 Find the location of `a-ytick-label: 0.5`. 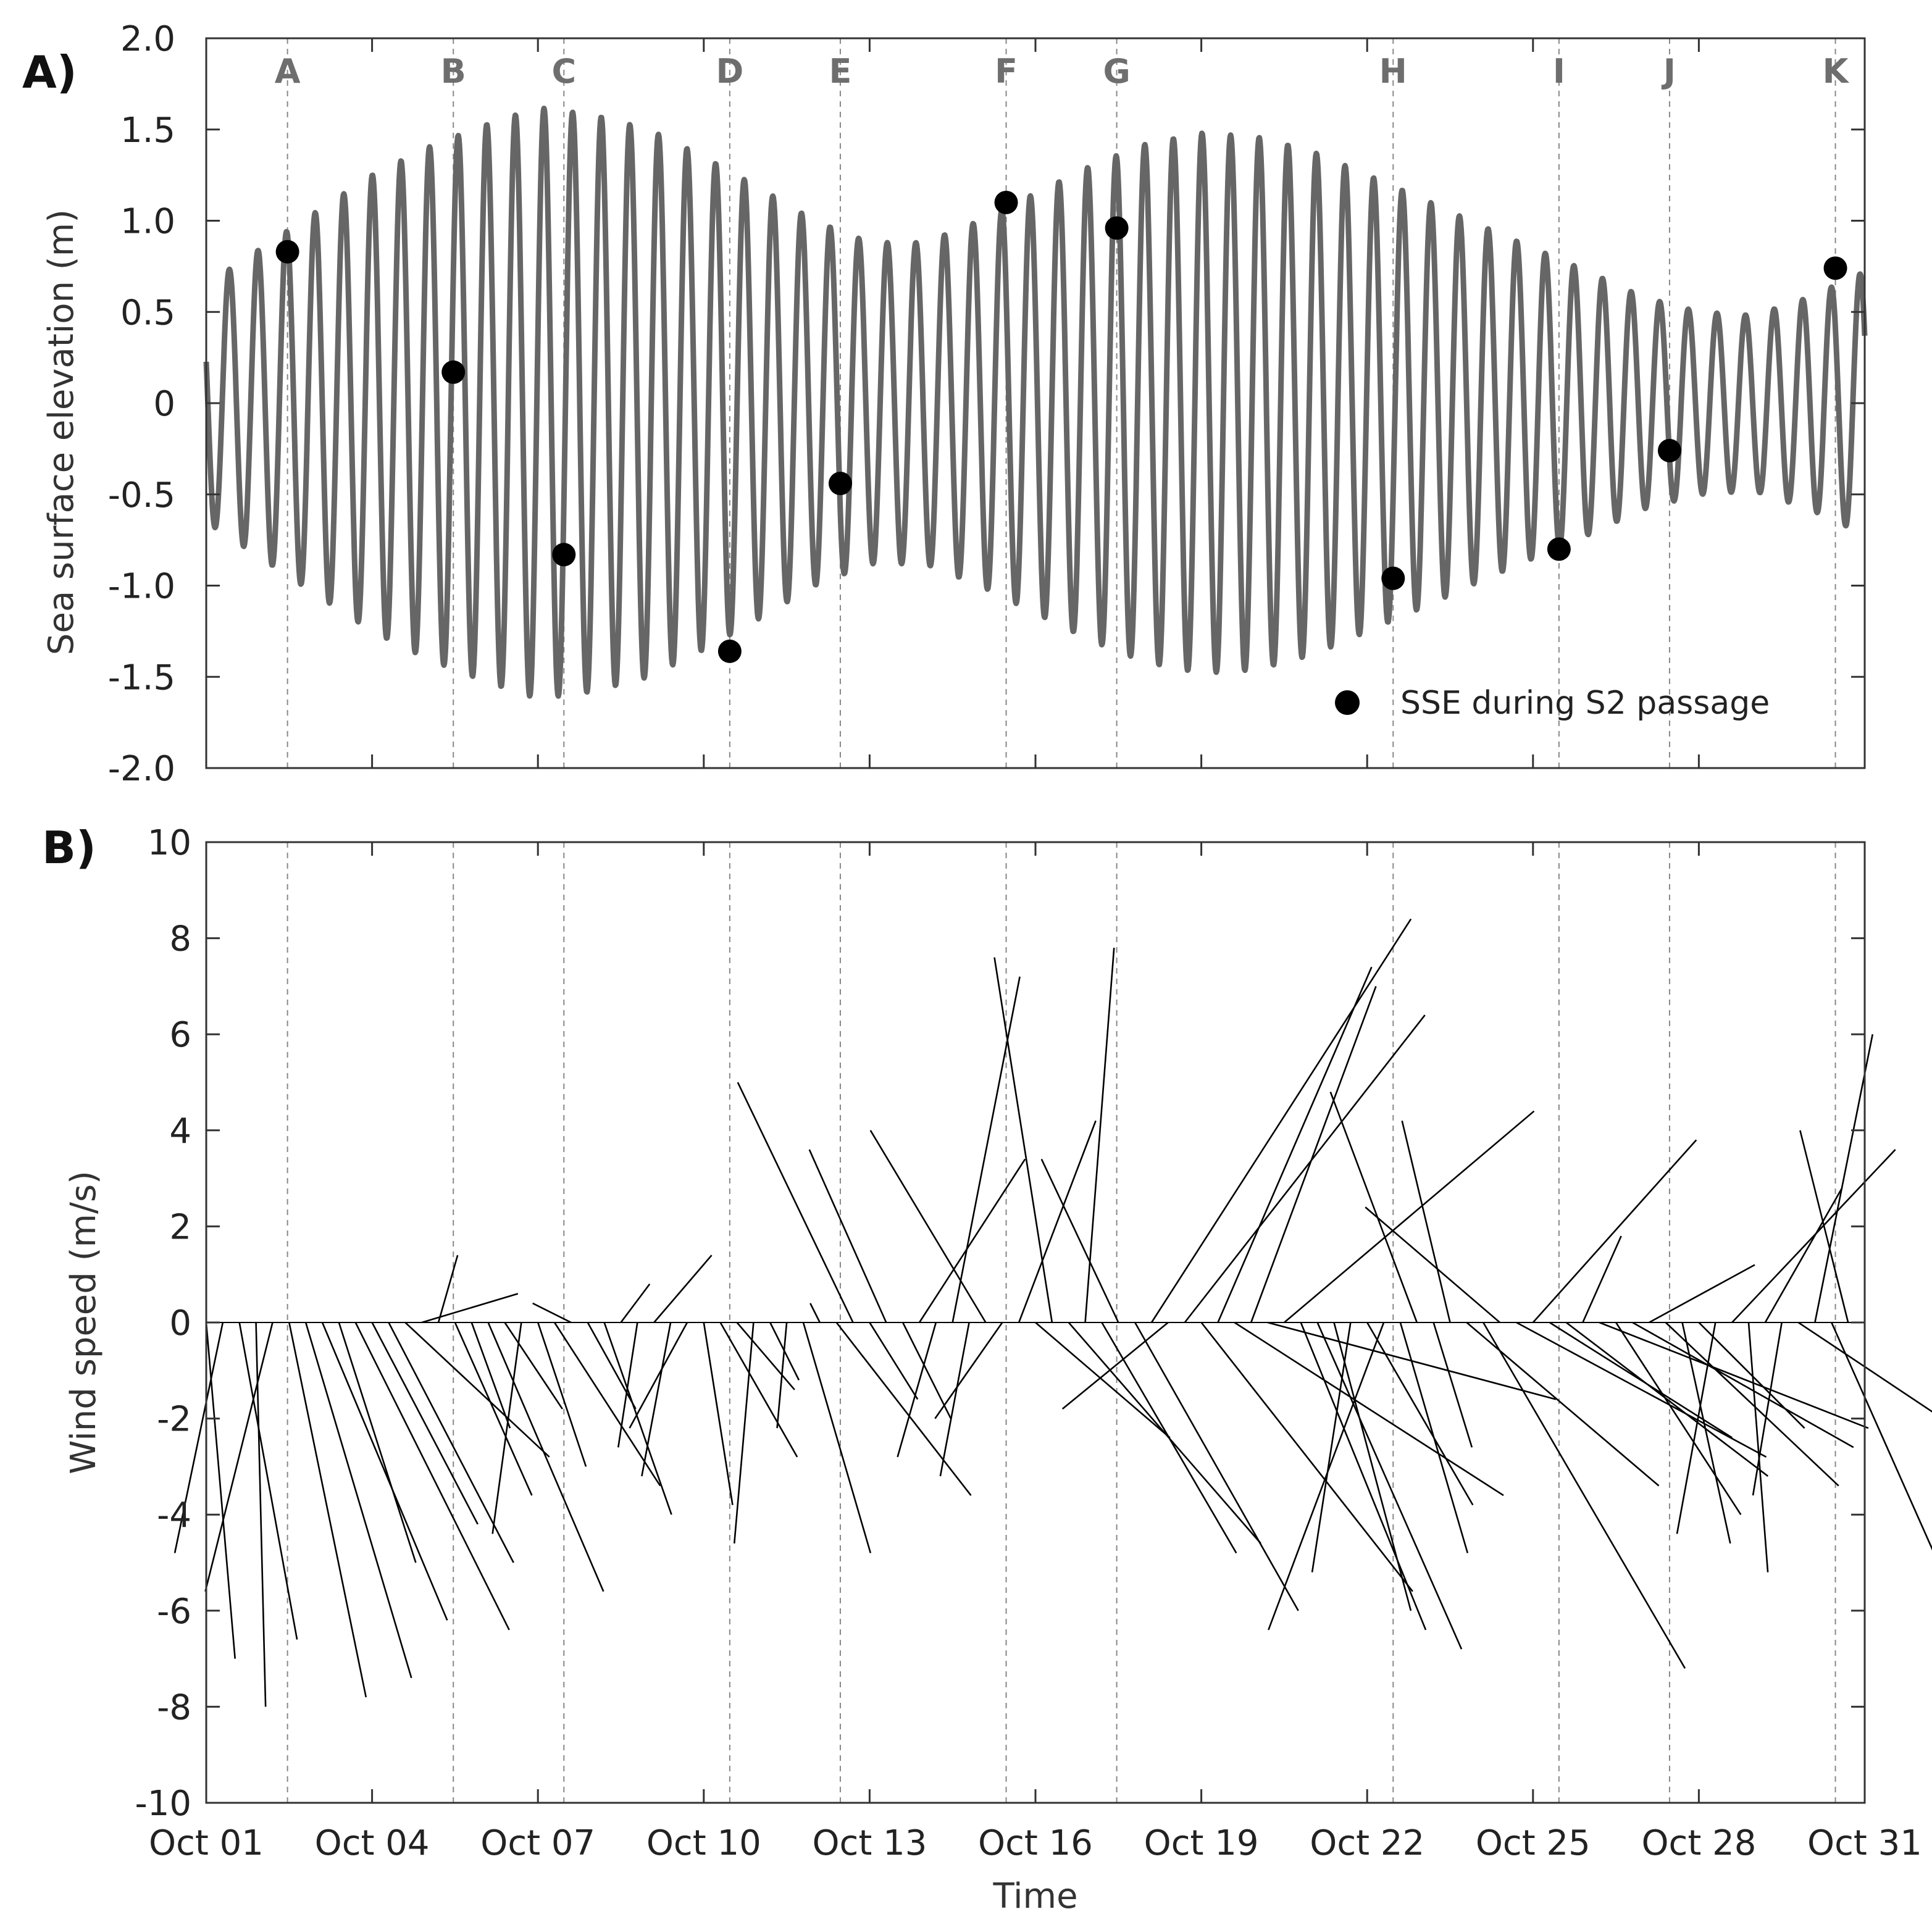

a-ytick-label: 0.5 is located at coordinates (147, 313).